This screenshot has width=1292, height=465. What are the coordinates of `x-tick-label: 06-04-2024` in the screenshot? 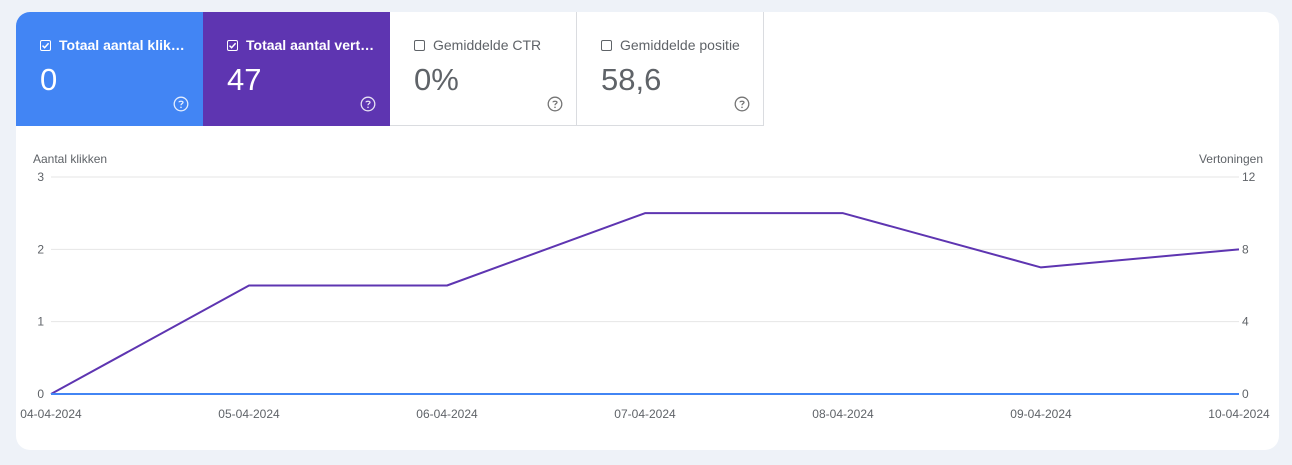 It's located at (447, 414).